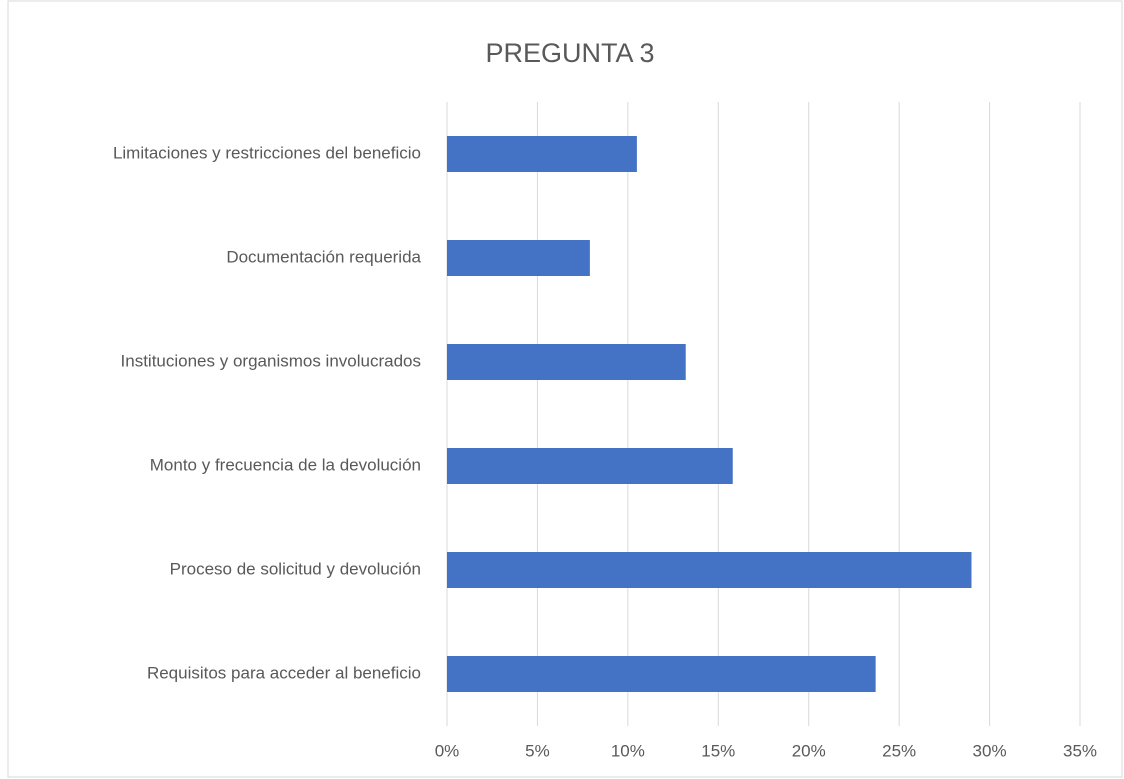 This screenshot has width=1124, height=779. What do you see at coordinates (899, 750) in the screenshot?
I see `x-tick-label: 25%` at bounding box center [899, 750].